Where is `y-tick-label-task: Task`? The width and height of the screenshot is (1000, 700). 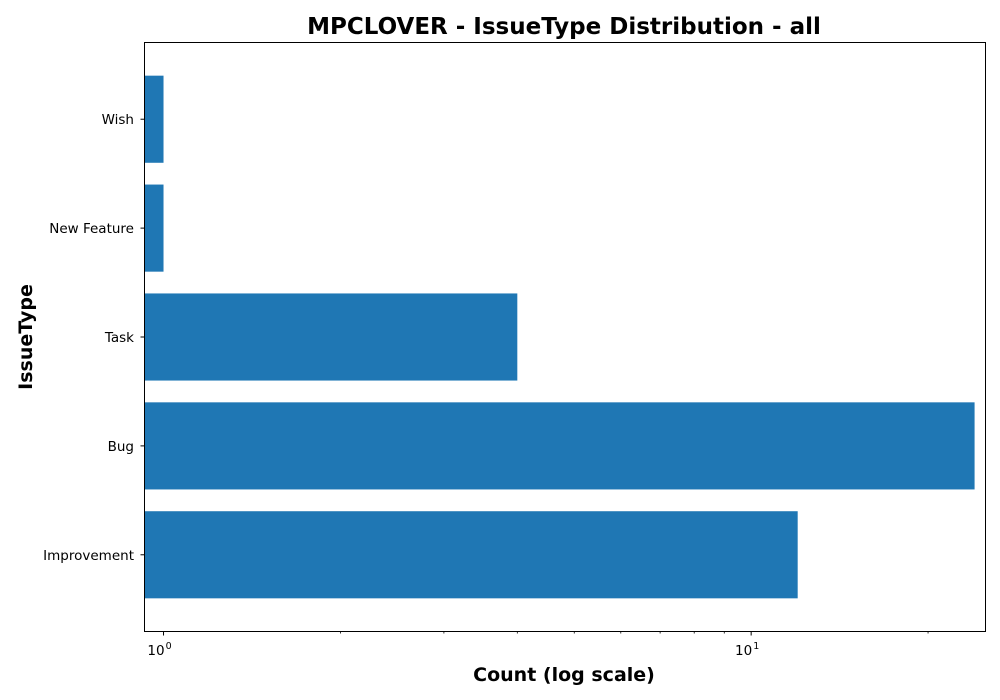
y-tick-label-task: Task is located at coordinates (119, 338).